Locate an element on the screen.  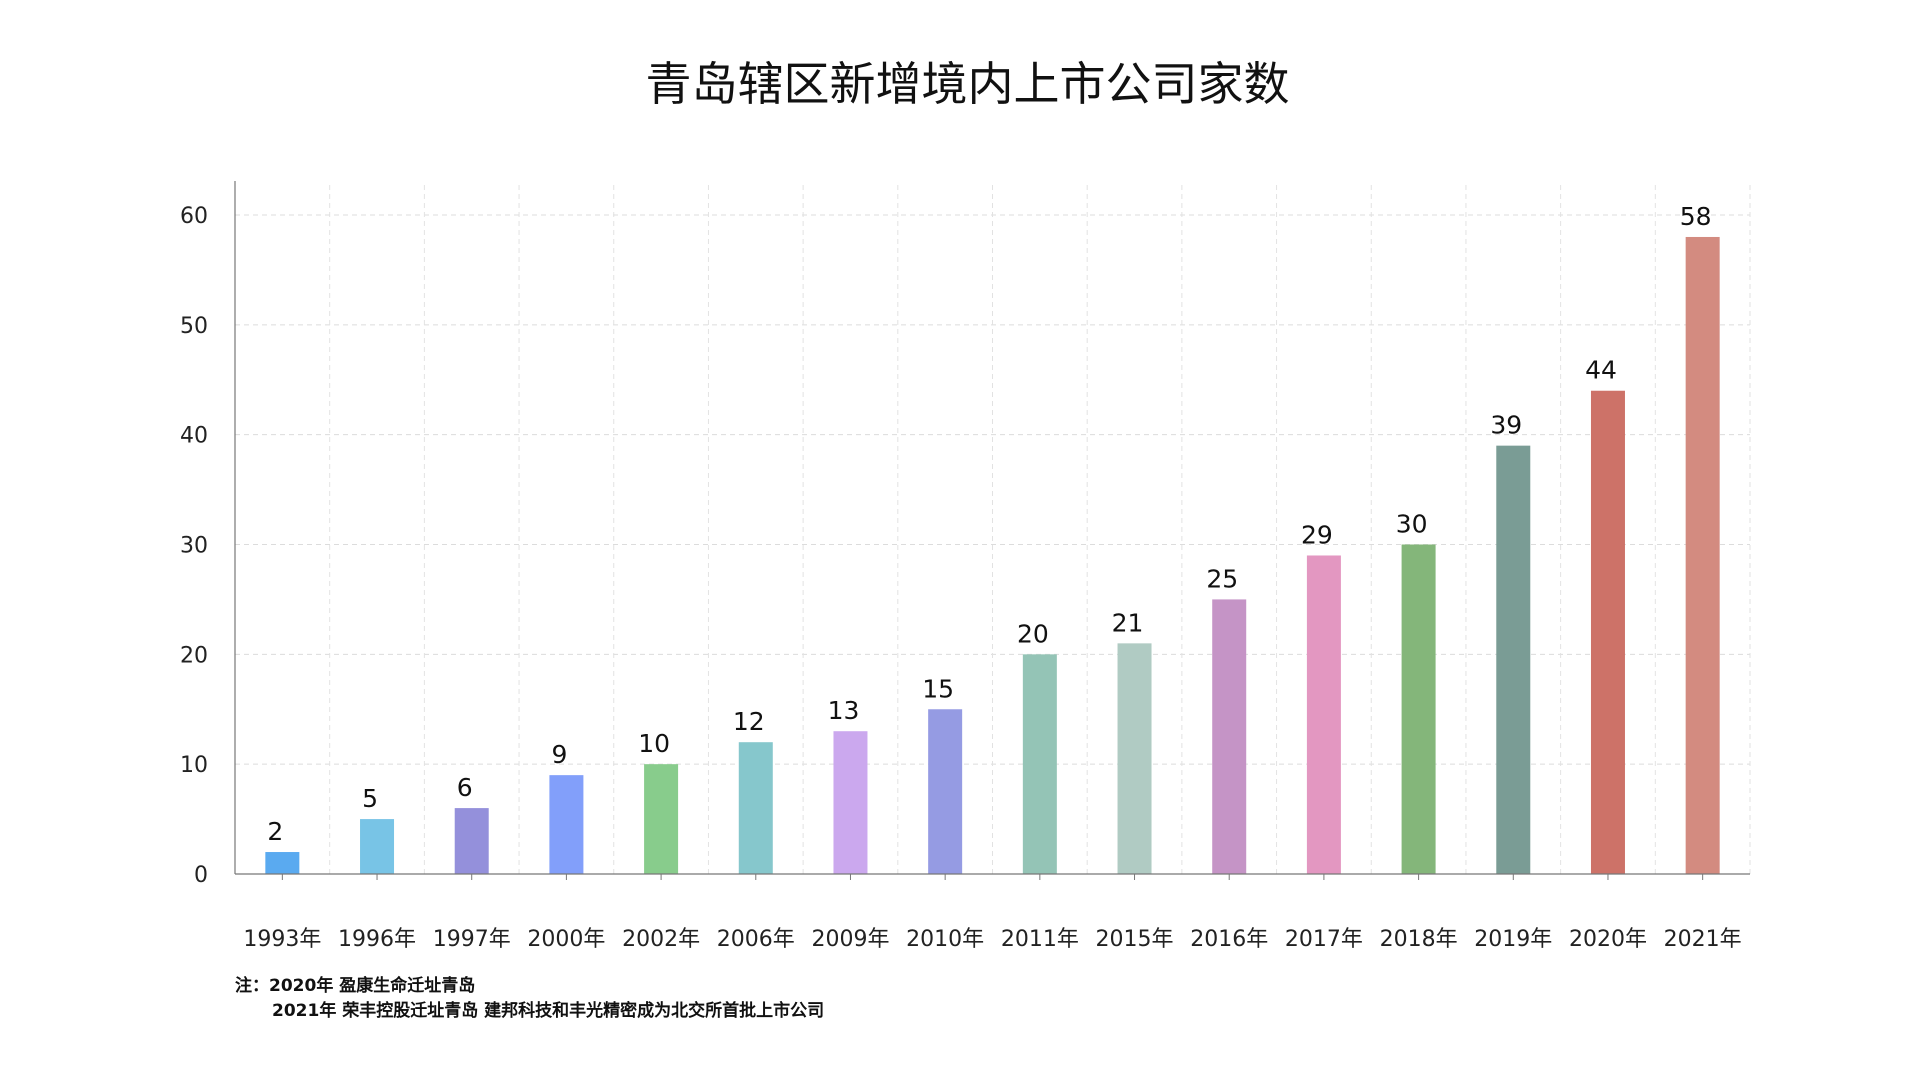
y-tick-label: 60 is located at coordinates (194, 216).